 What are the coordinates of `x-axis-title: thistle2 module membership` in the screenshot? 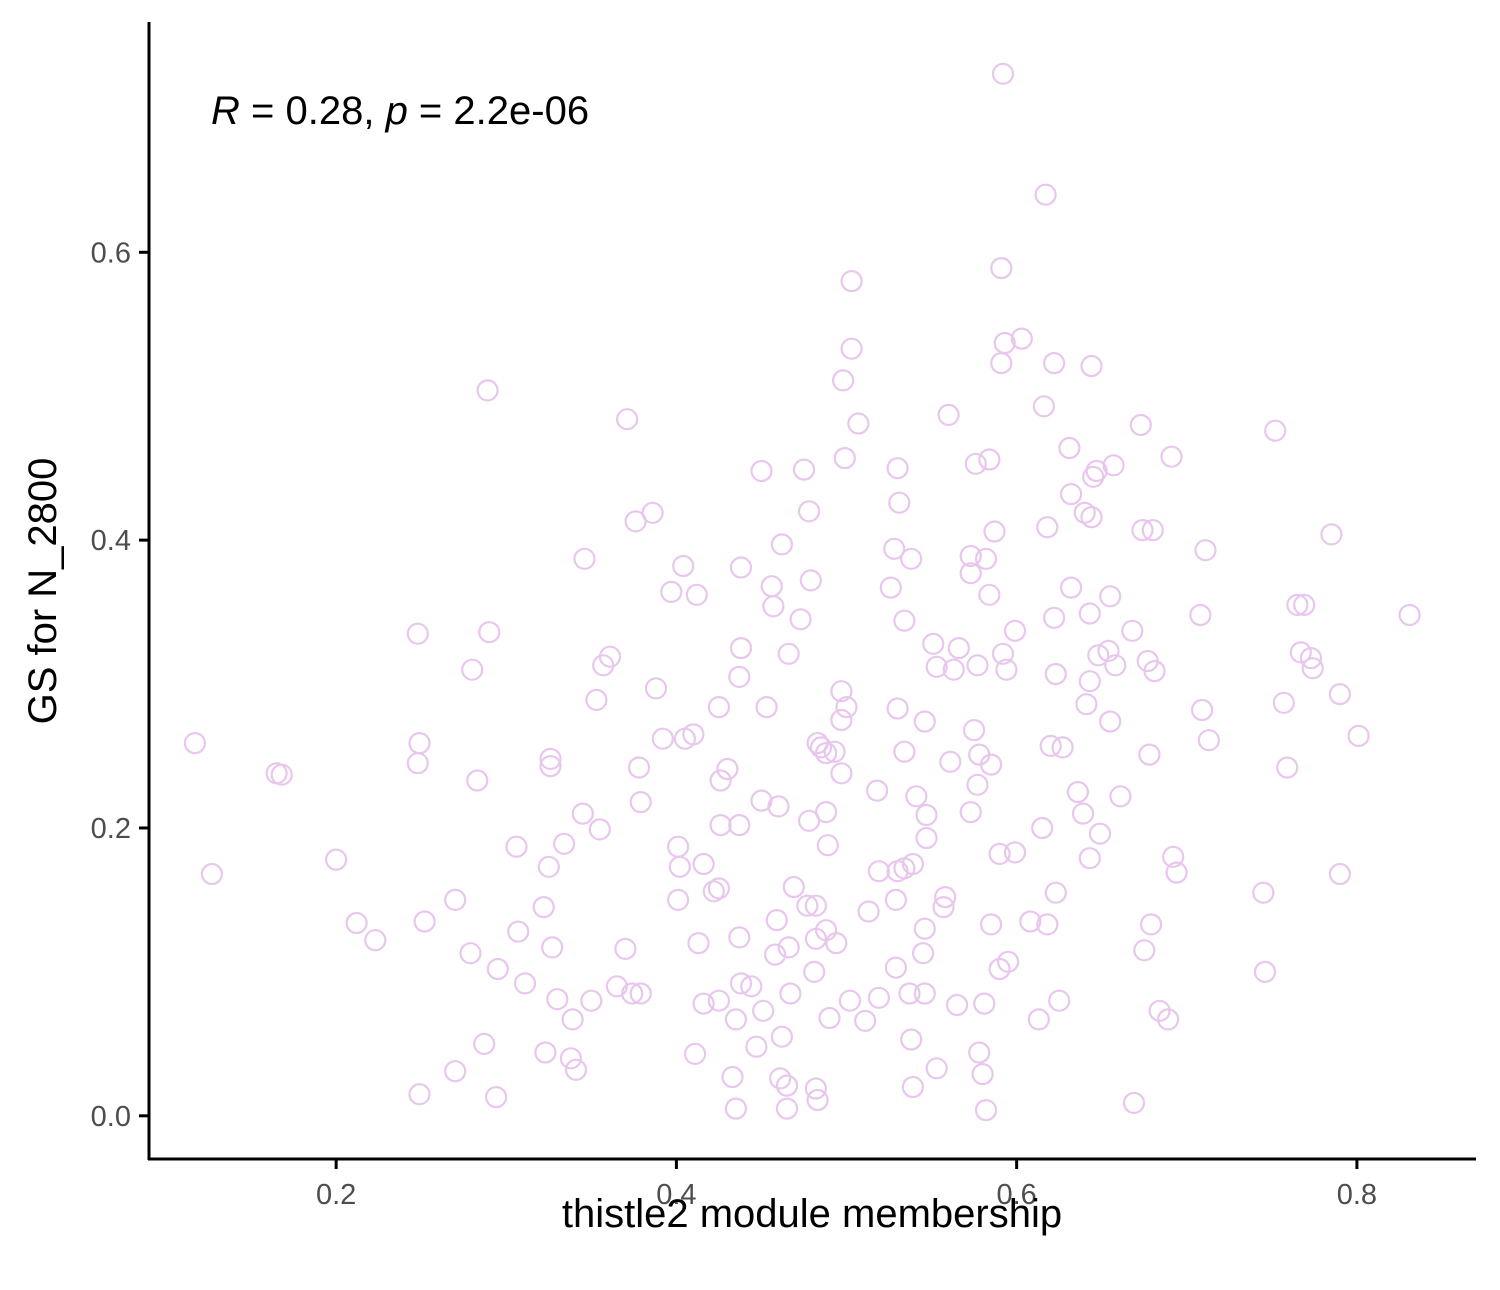 It's located at (812, 1214).